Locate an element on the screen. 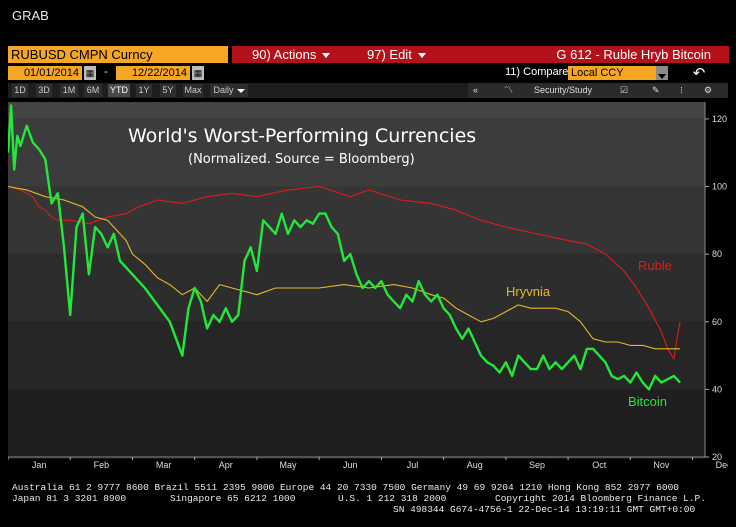 Image resolution: width=736 pixels, height=527 pixels. y-tick-label: 120 is located at coordinates (719, 119).